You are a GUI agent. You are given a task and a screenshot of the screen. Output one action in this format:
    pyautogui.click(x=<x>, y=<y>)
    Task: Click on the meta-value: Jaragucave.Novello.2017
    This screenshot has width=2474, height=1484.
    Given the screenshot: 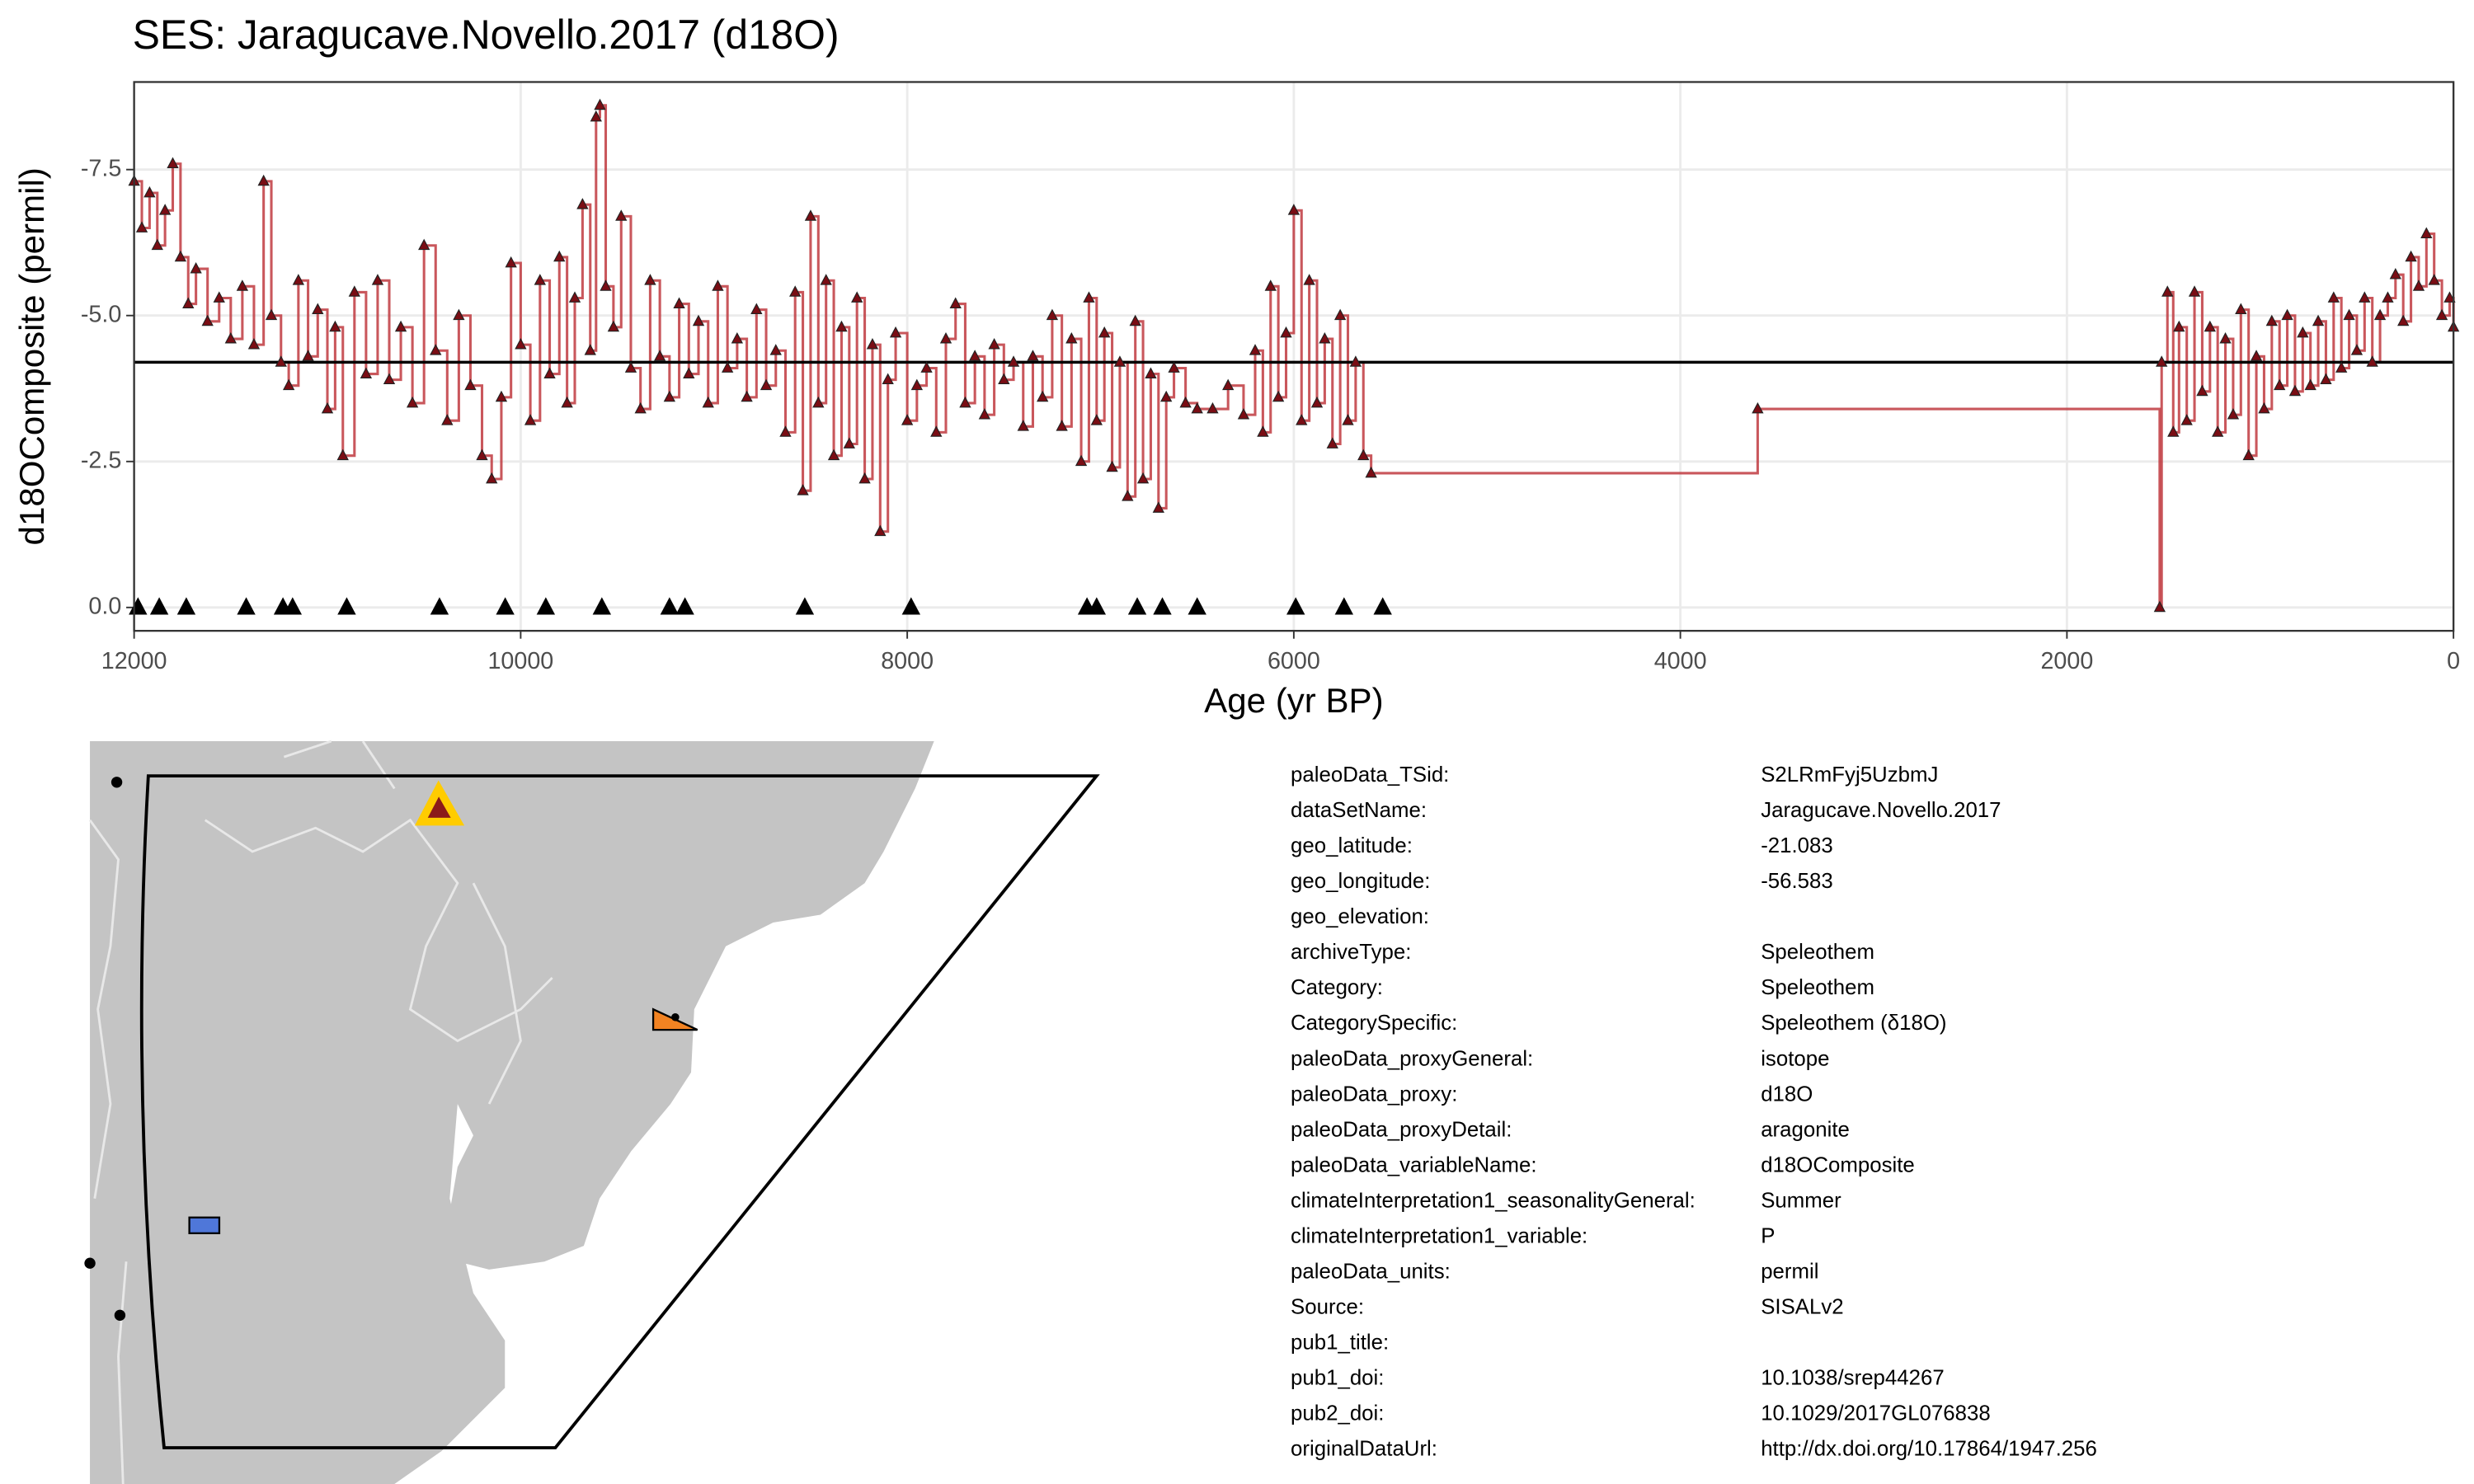 What is the action you would take?
    pyautogui.click(x=1881, y=810)
    